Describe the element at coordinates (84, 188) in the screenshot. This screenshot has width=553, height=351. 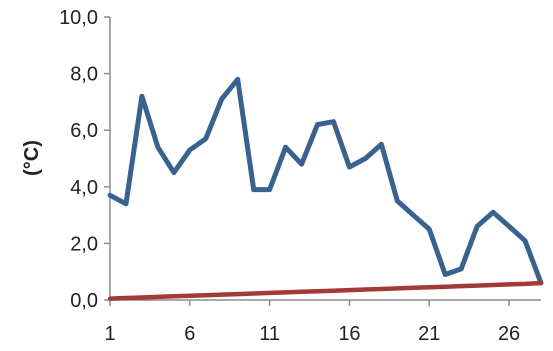
I see `y-tick-label: 4,0` at that location.